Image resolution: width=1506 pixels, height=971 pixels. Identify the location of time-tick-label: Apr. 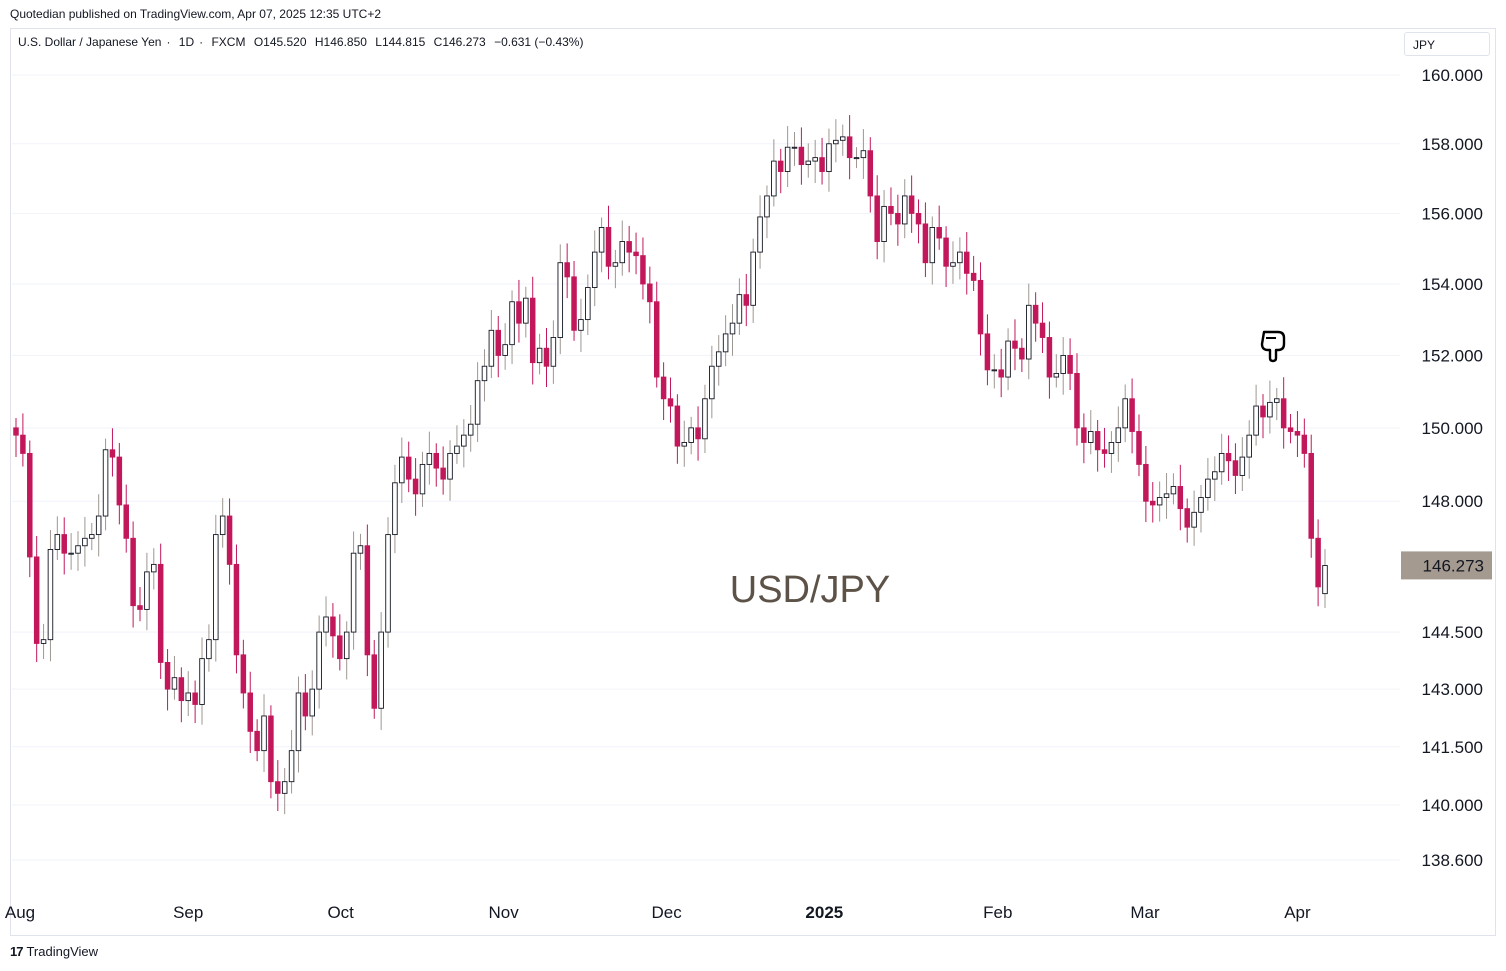
(1297, 912).